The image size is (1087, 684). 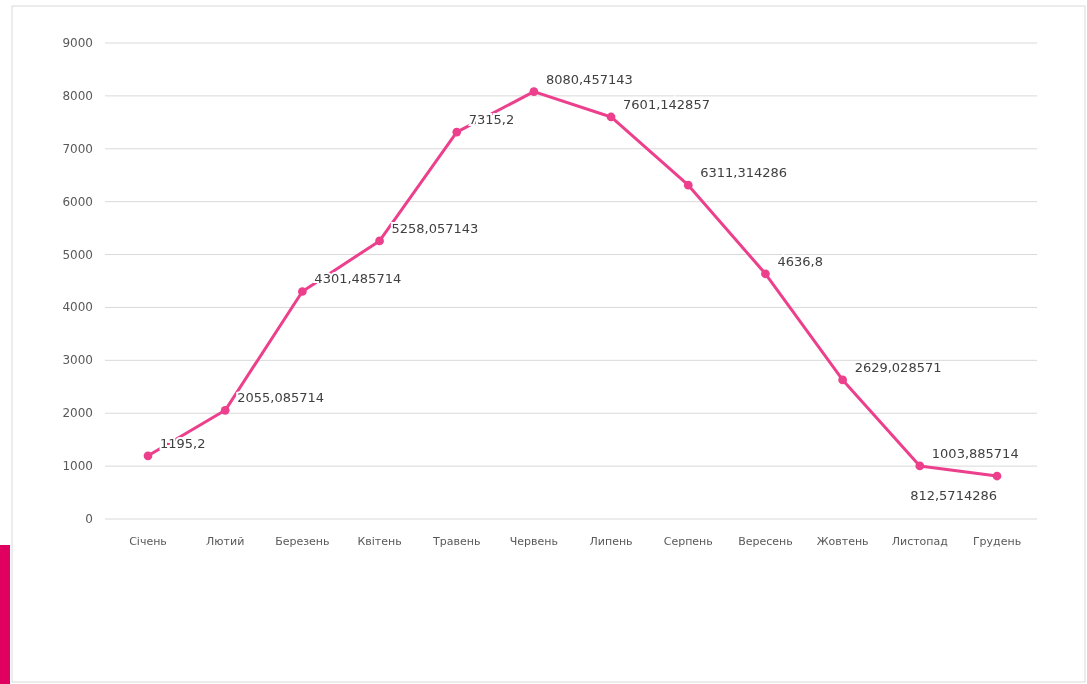 I want to click on data-label: 2055,085714, so click(x=281, y=398).